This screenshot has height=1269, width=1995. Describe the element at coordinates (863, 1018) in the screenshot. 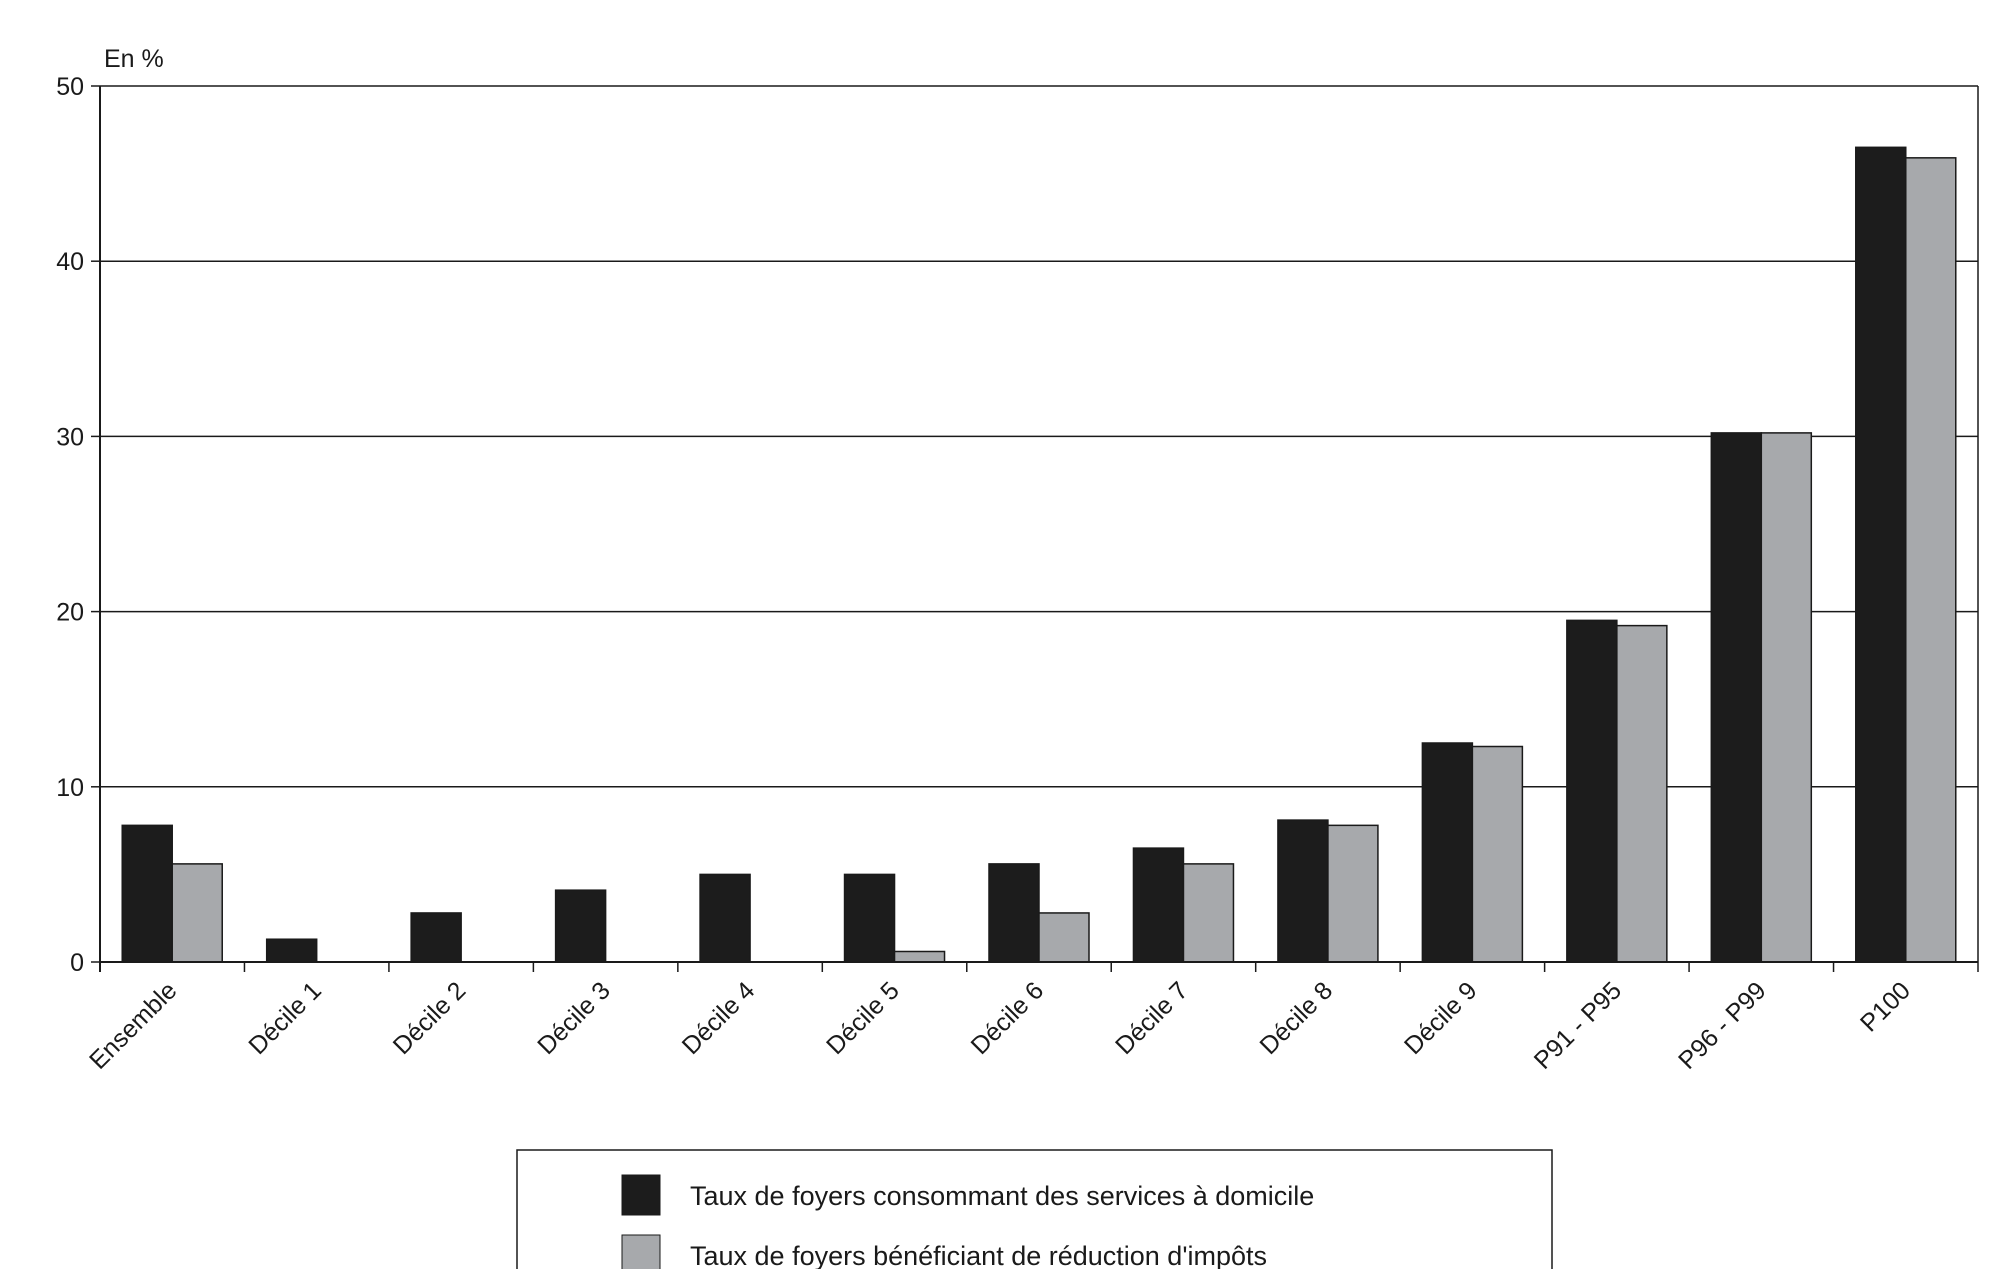

I see `x-tick-label: Décile 5` at that location.